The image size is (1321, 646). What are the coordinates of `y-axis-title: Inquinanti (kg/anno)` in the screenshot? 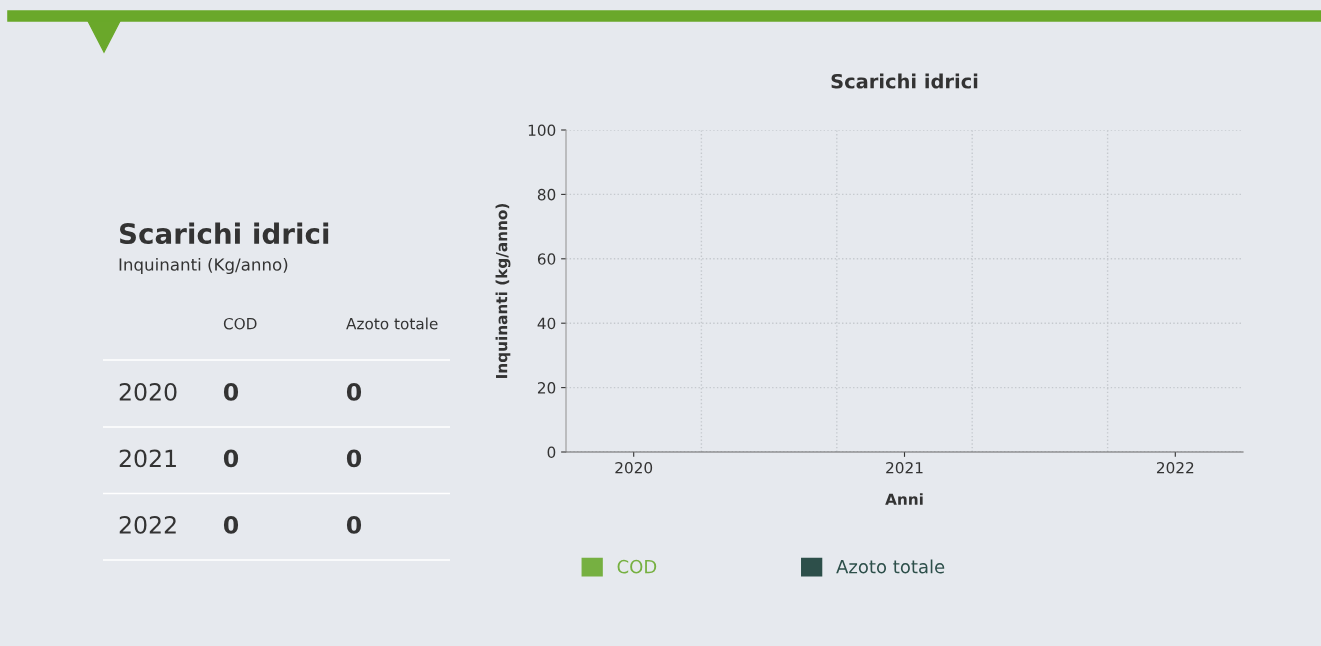 It's located at (503, 290).